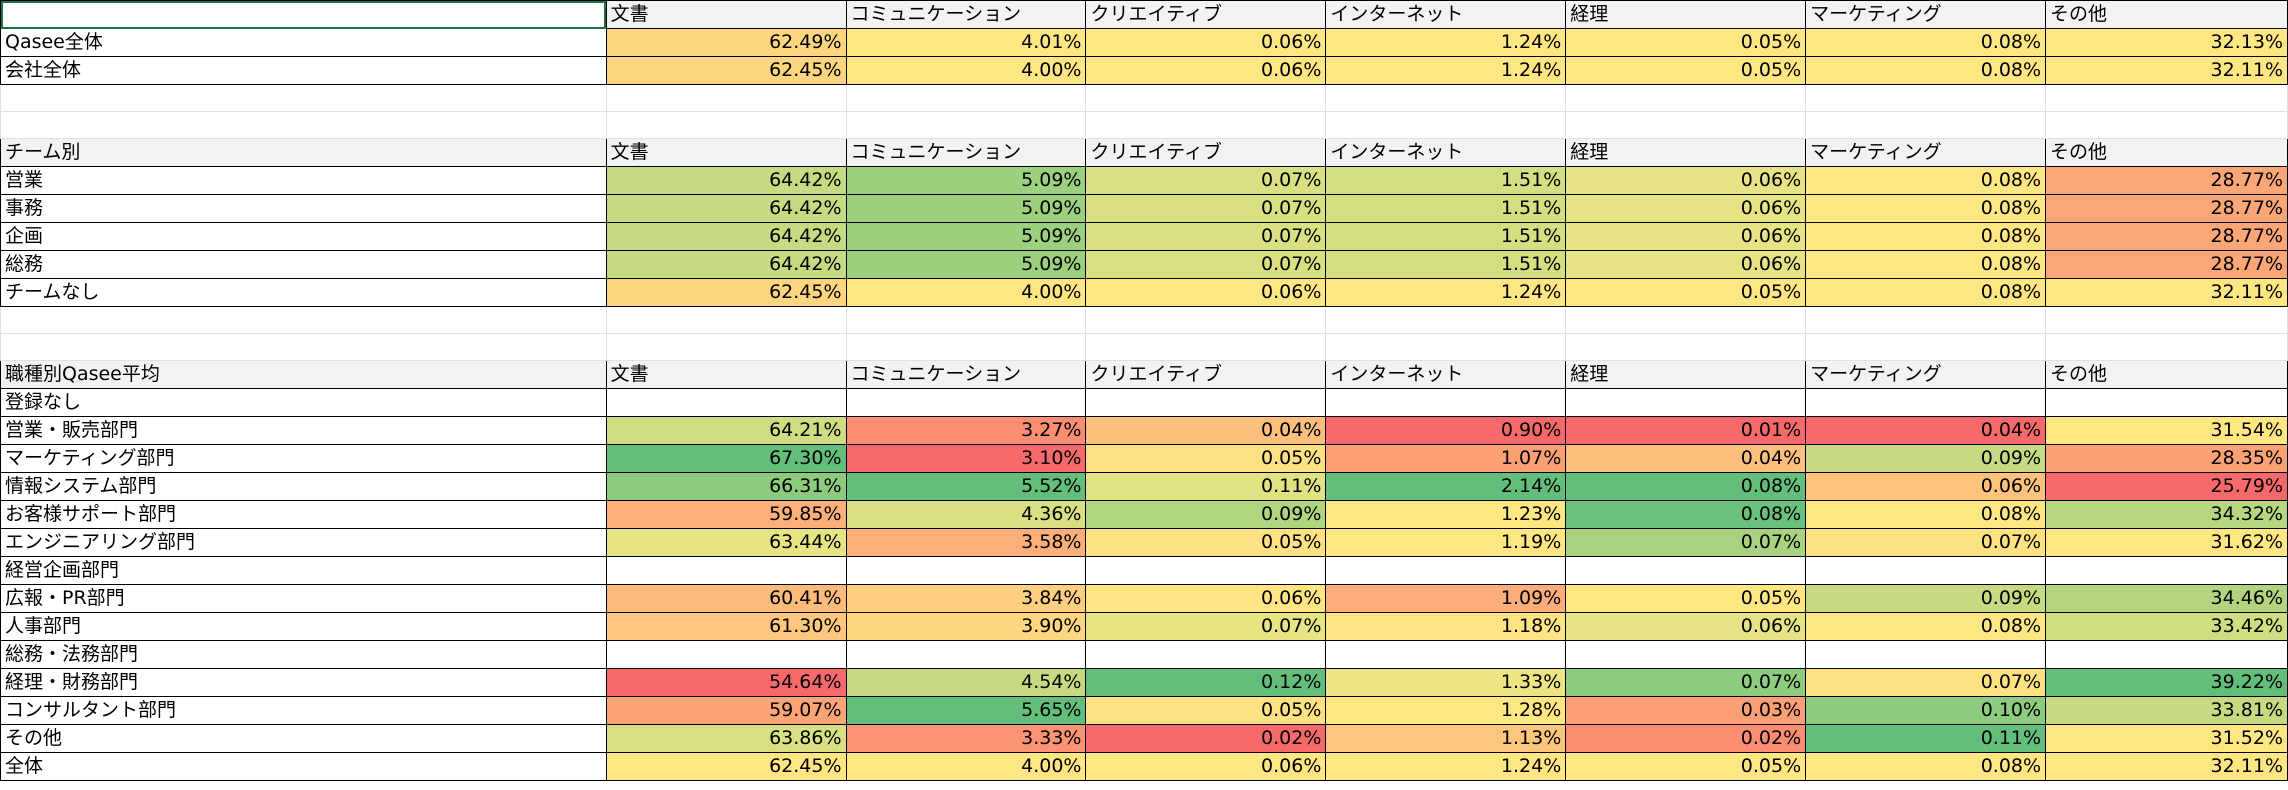  What do you see at coordinates (1446, 458) in the screenshot?
I see `value-cell: 1.07%` at bounding box center [1446, 458].